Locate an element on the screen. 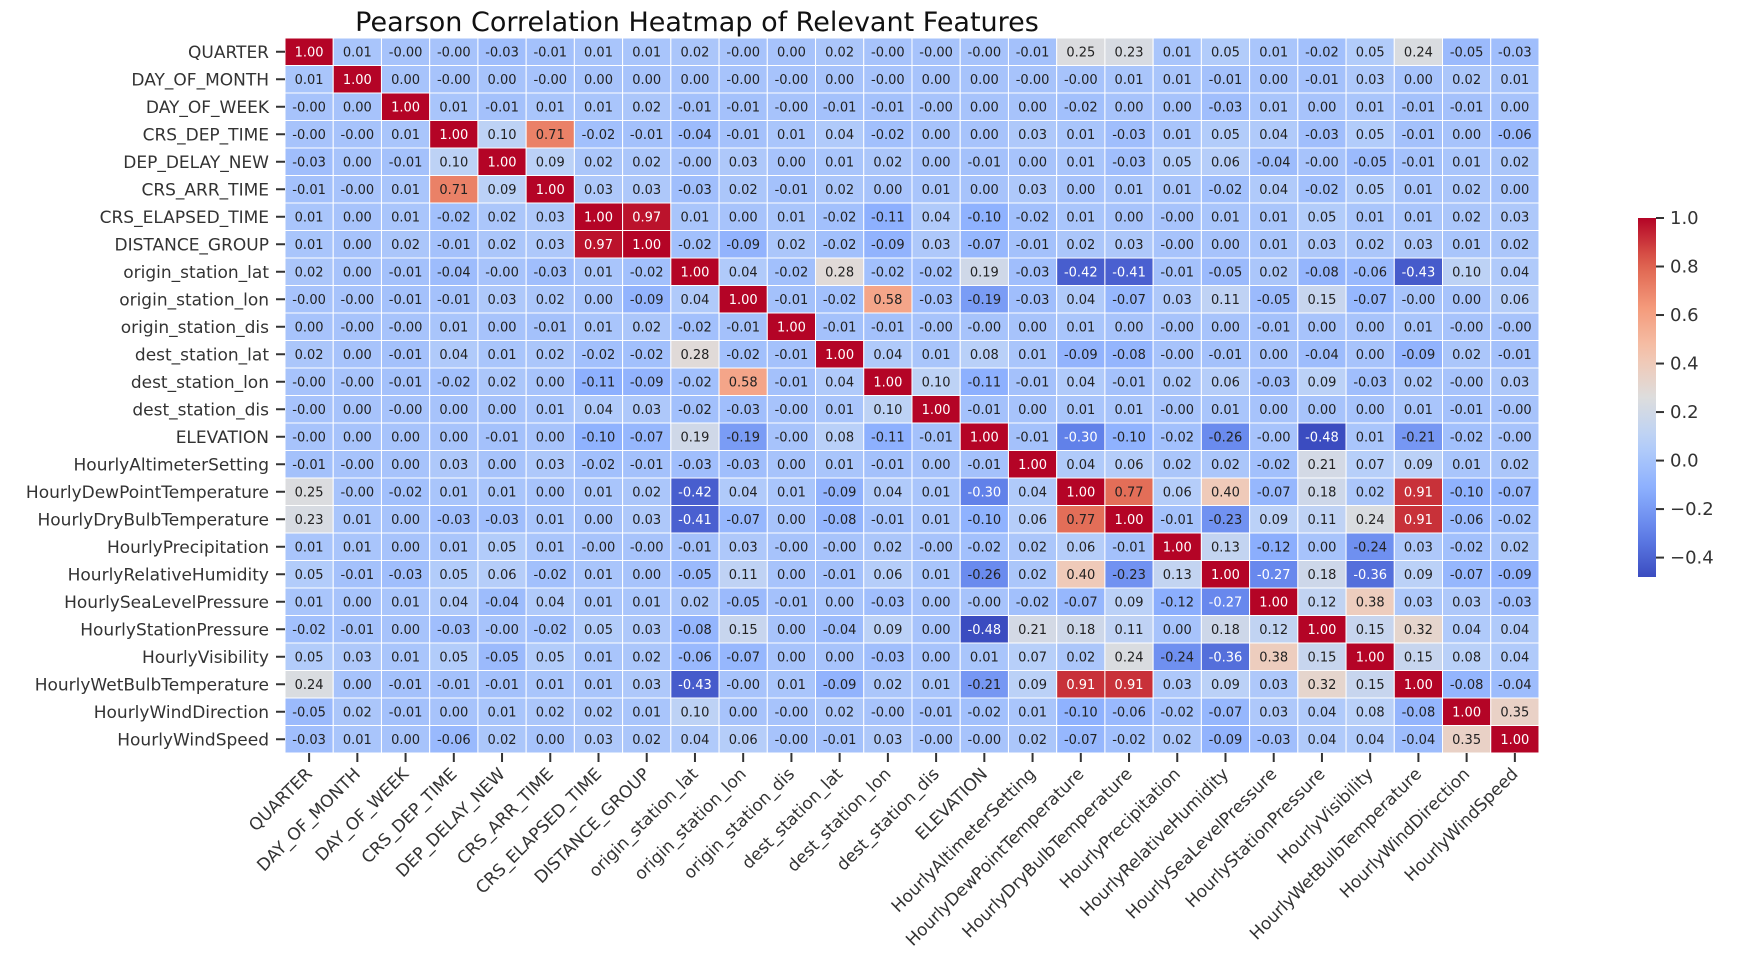 The height and width of the screenshot is (960, 1752). y-tick-label: HourlyVisibility is located at coordinates (205, 658).